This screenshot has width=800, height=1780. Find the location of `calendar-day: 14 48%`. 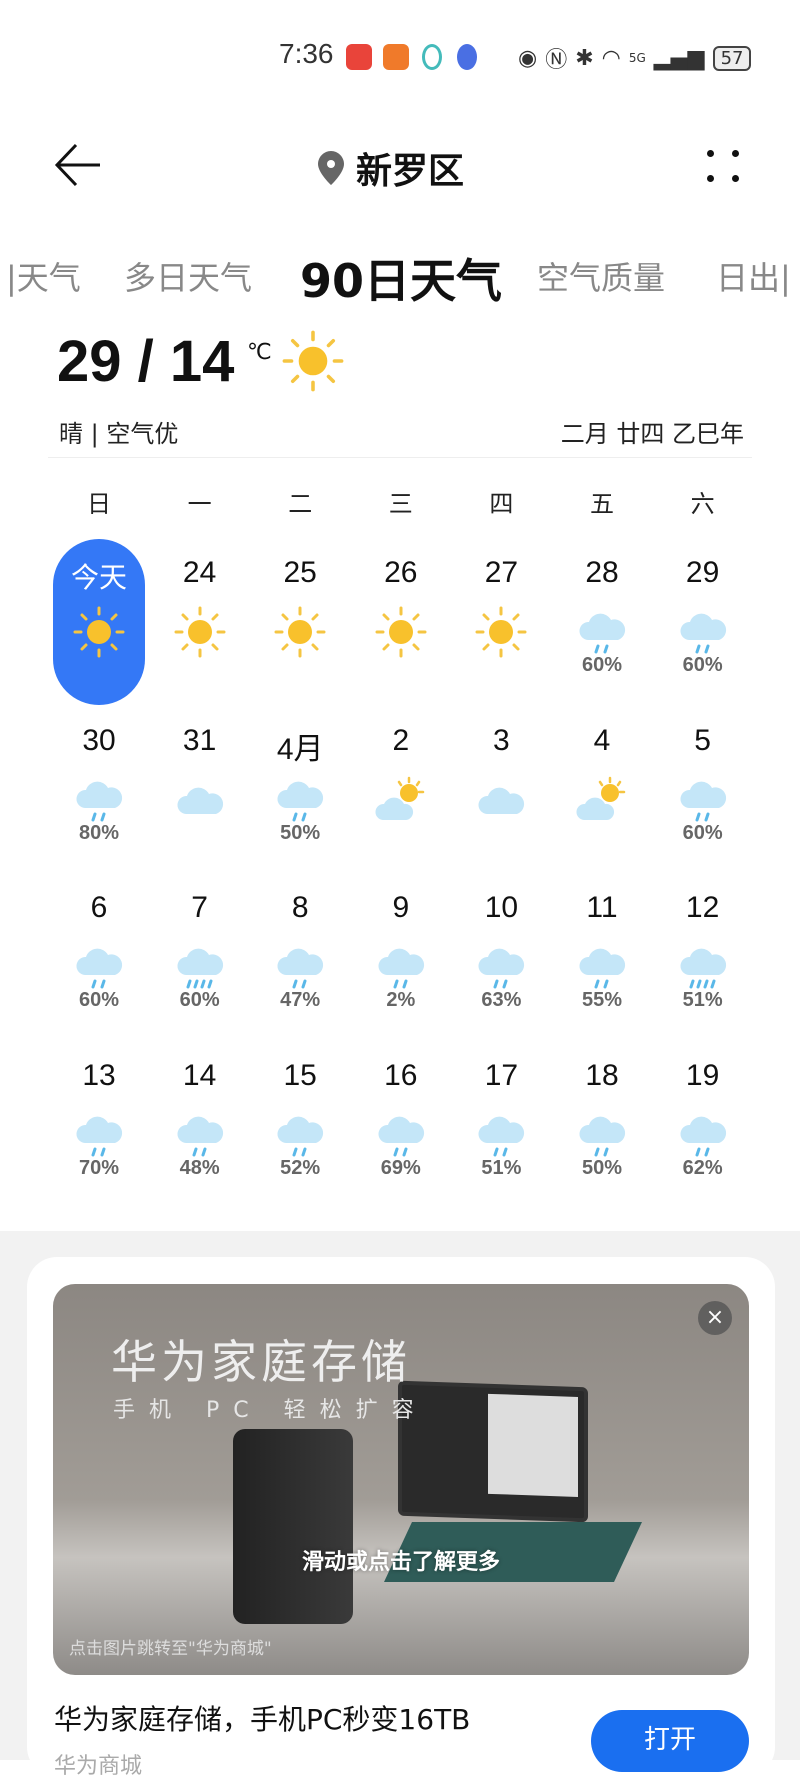

calendar-day: 14 48% is located at coordinates (200, 1079).